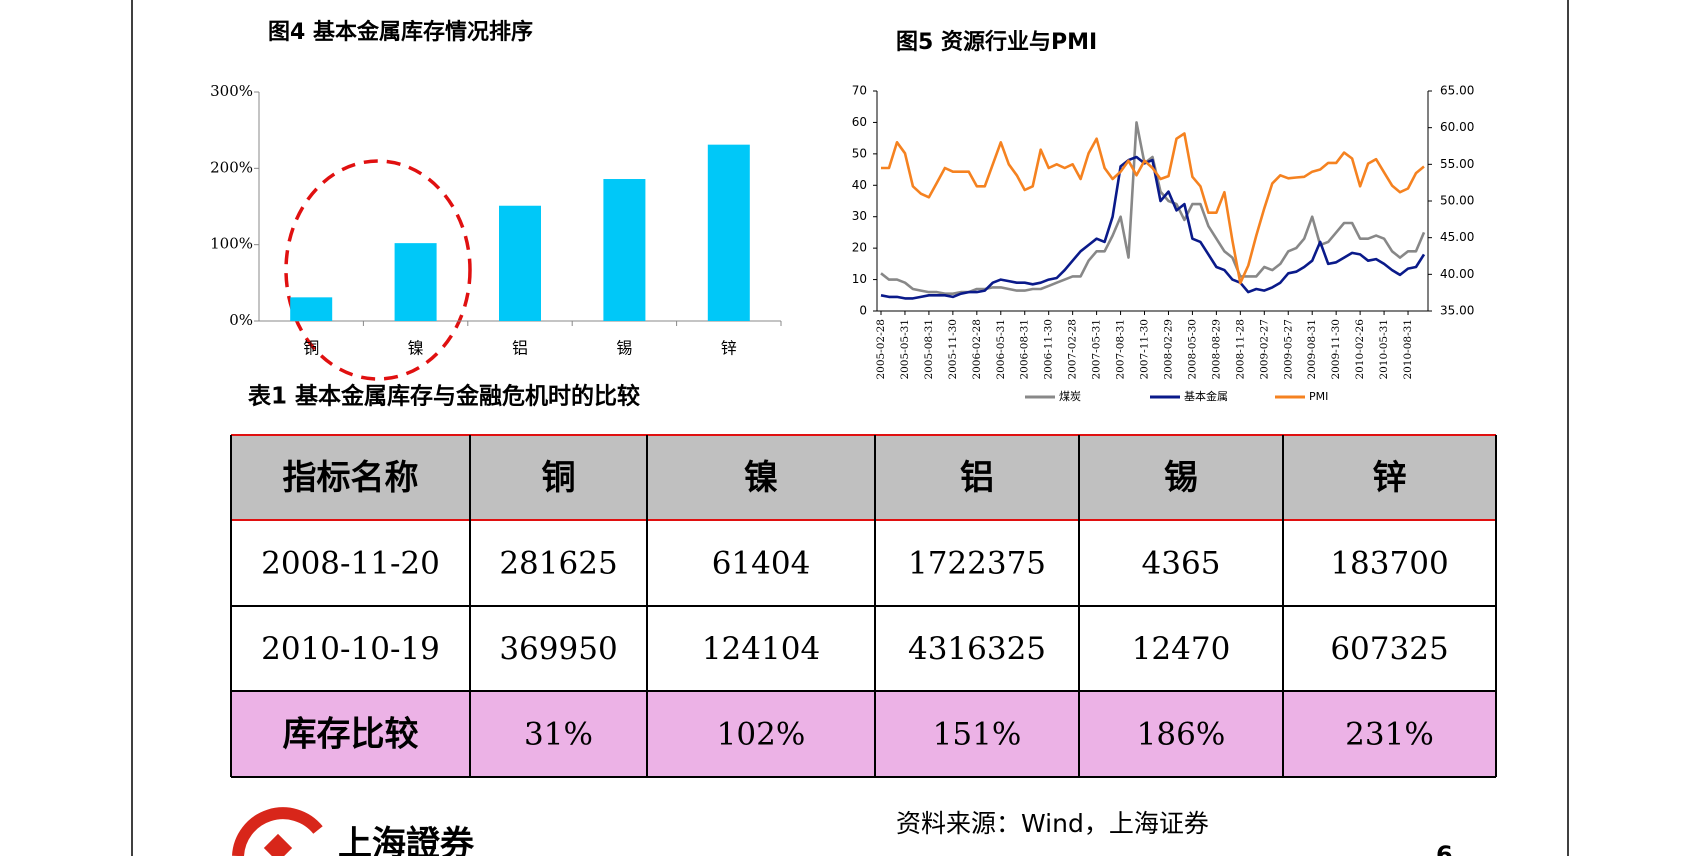 This screenshot has height=856, width=1684. I want to click on y-tick-label: 70, so click(859, 91).